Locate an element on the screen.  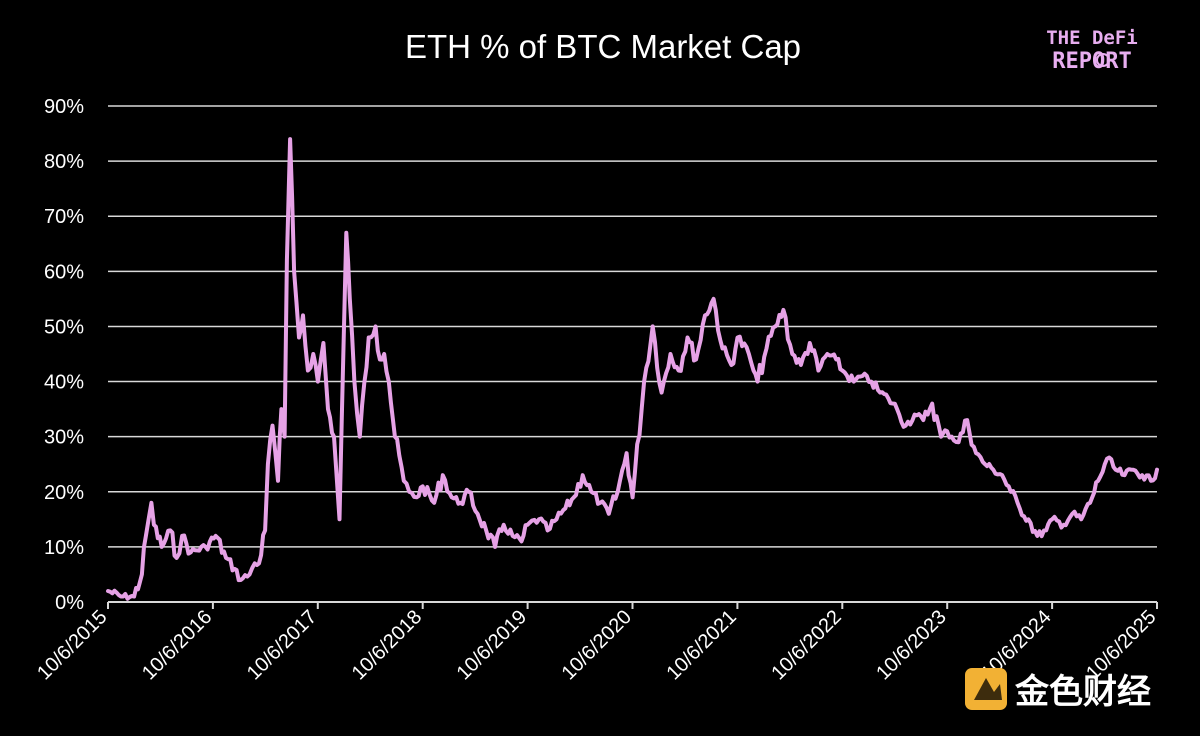
coin-icon is located at coordinates (1103, 60).